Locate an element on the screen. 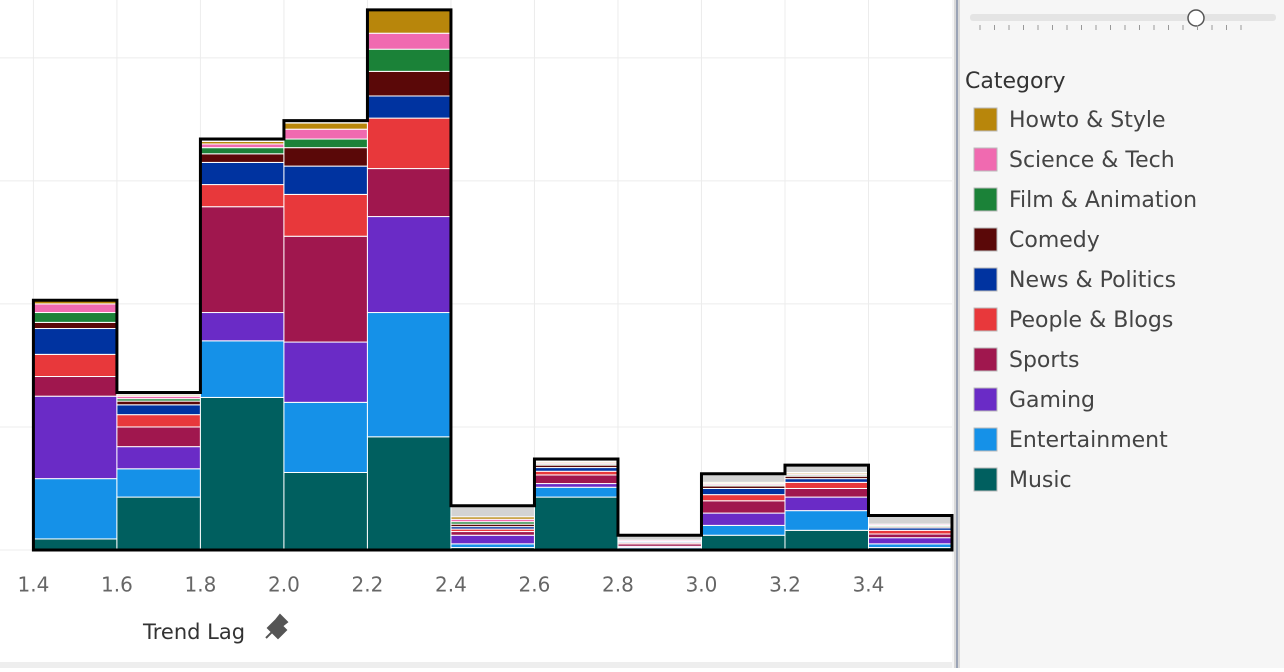 This screenshot has width=1284, height=672. x-tick-label: 1.6 is located at coordinates (117, 585).